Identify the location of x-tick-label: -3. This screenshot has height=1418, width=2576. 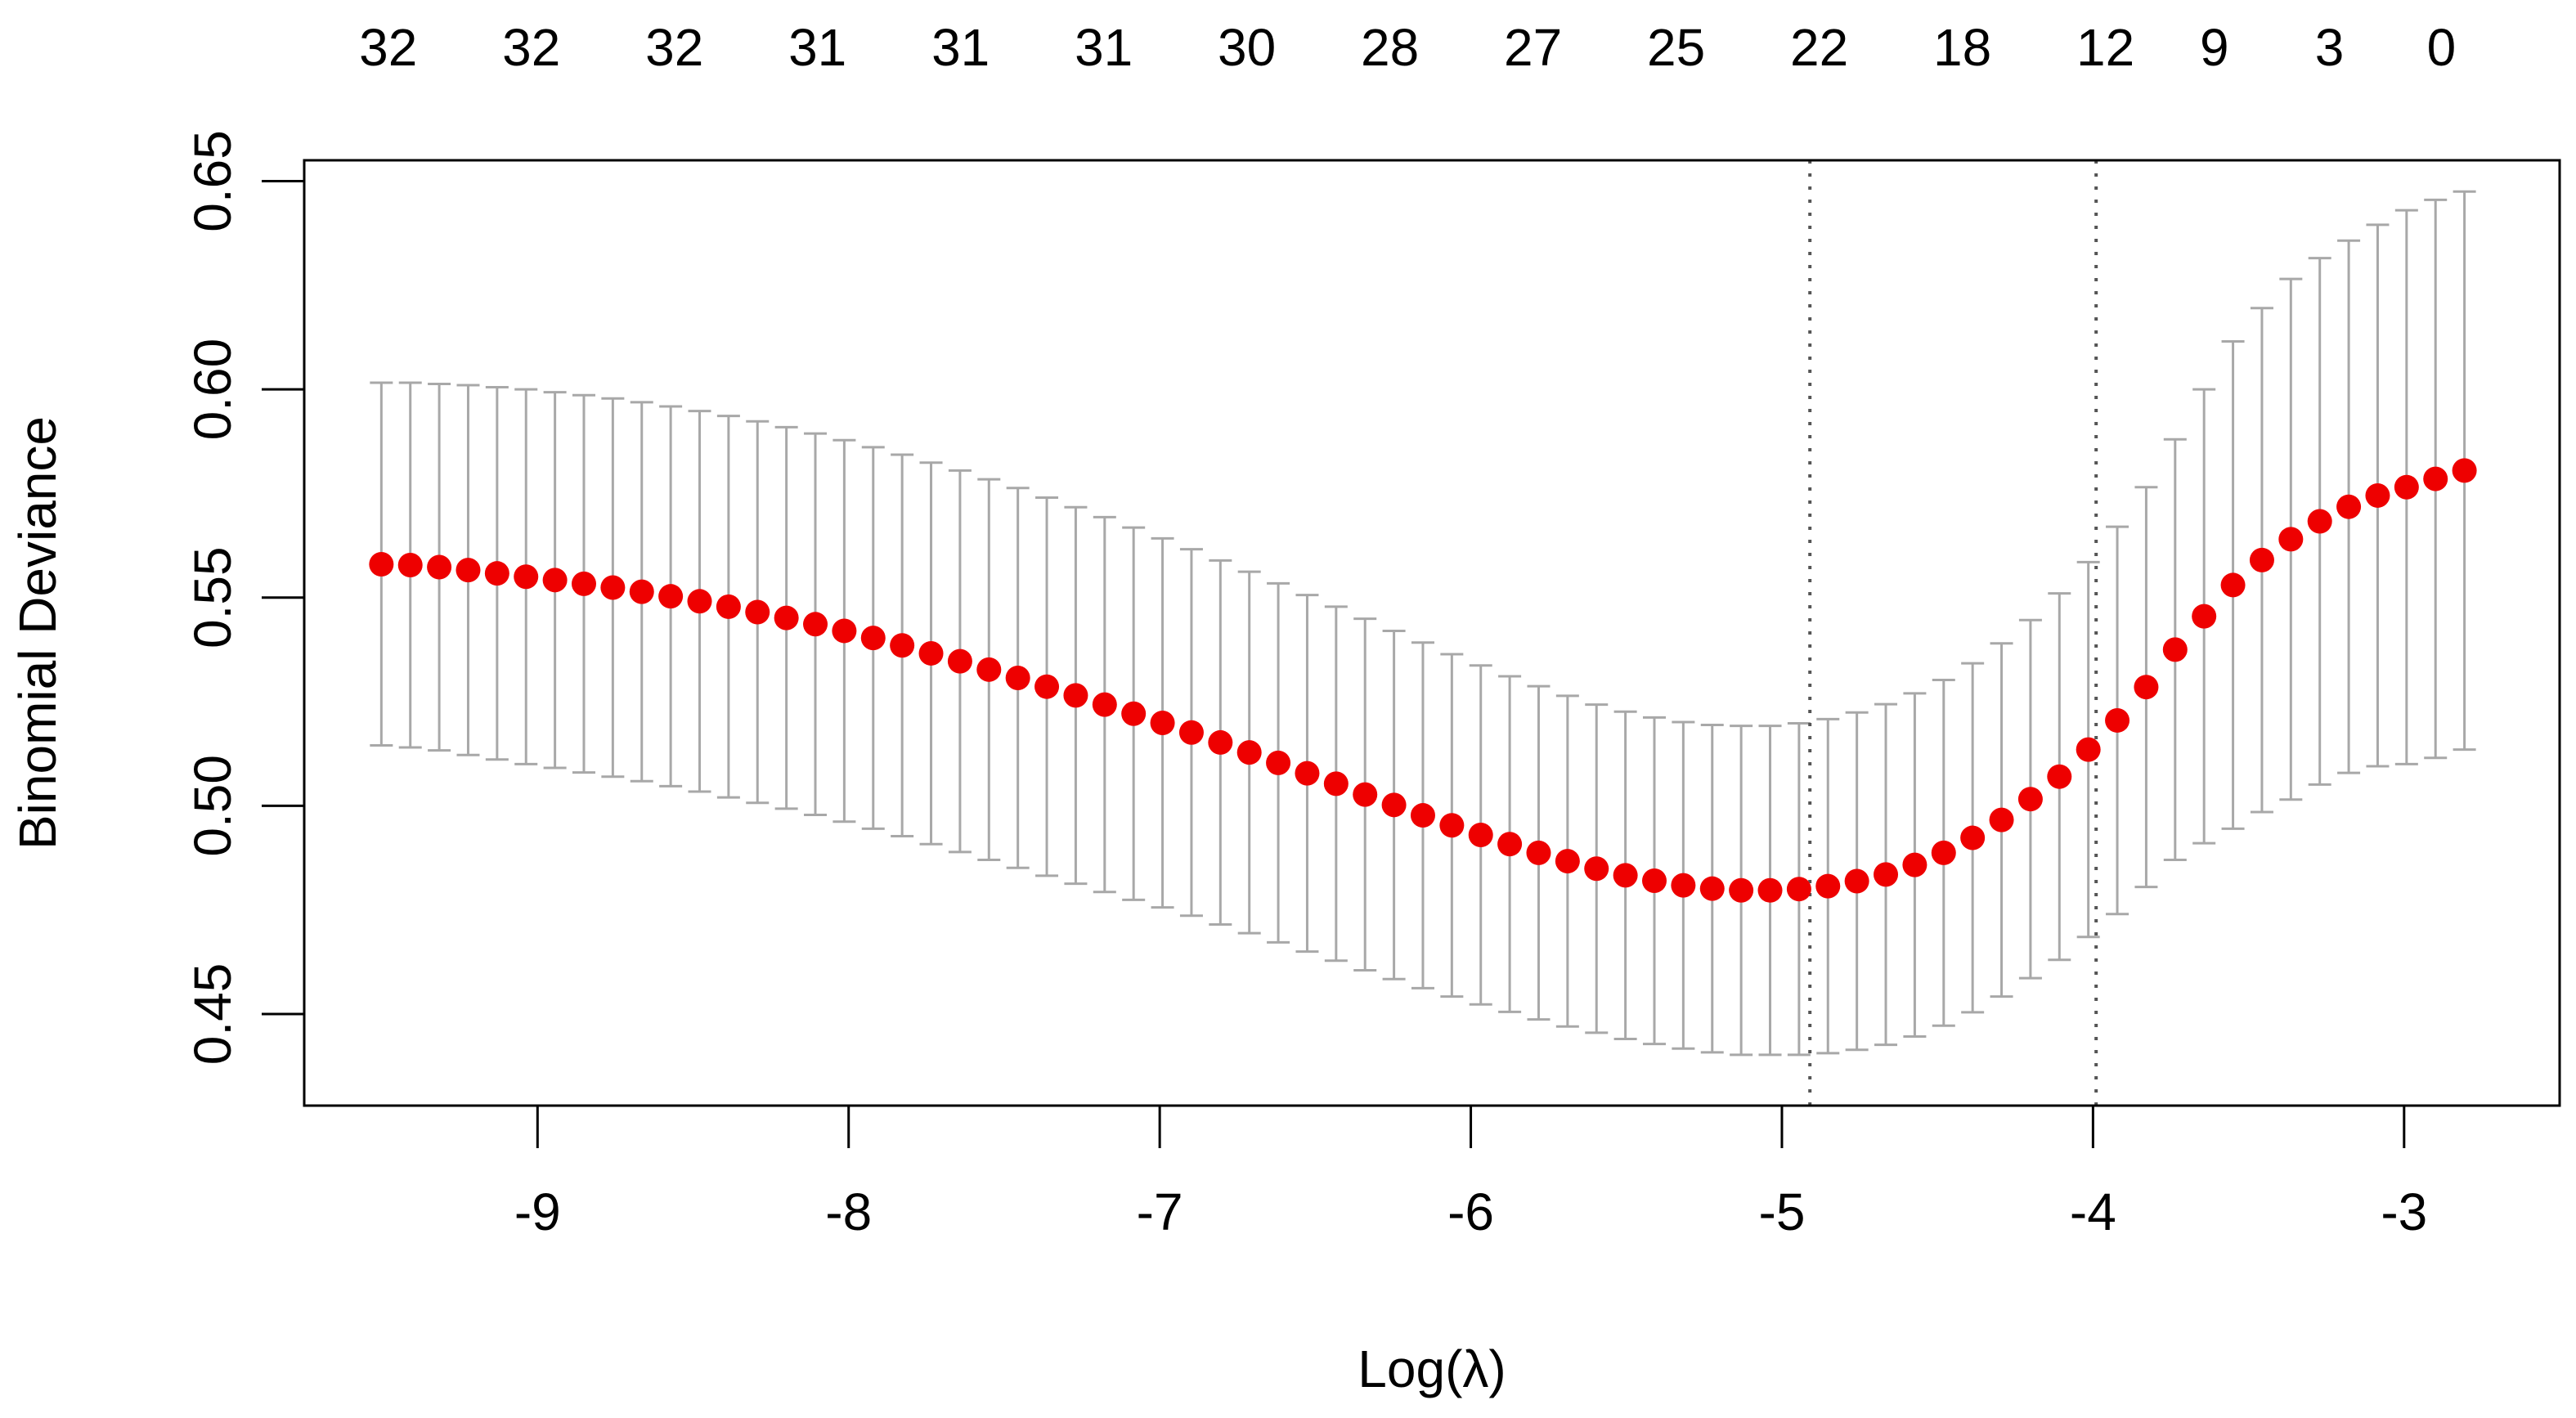
(2404, 1212).